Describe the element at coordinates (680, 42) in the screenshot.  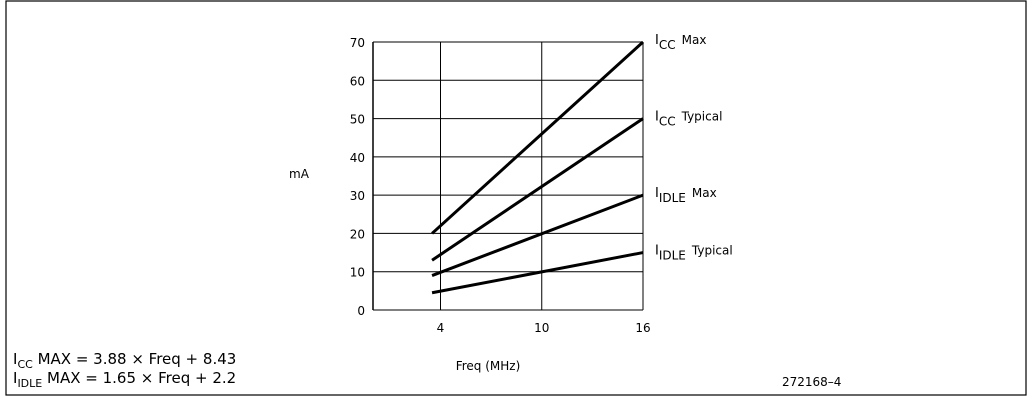
I see `series-label: ICC Max` at that location.